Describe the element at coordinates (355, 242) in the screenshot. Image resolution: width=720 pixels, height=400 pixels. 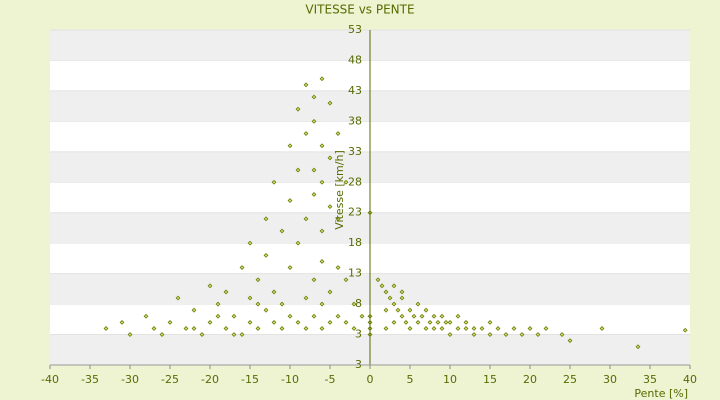
I see `y-tick-label: 18` at that location.